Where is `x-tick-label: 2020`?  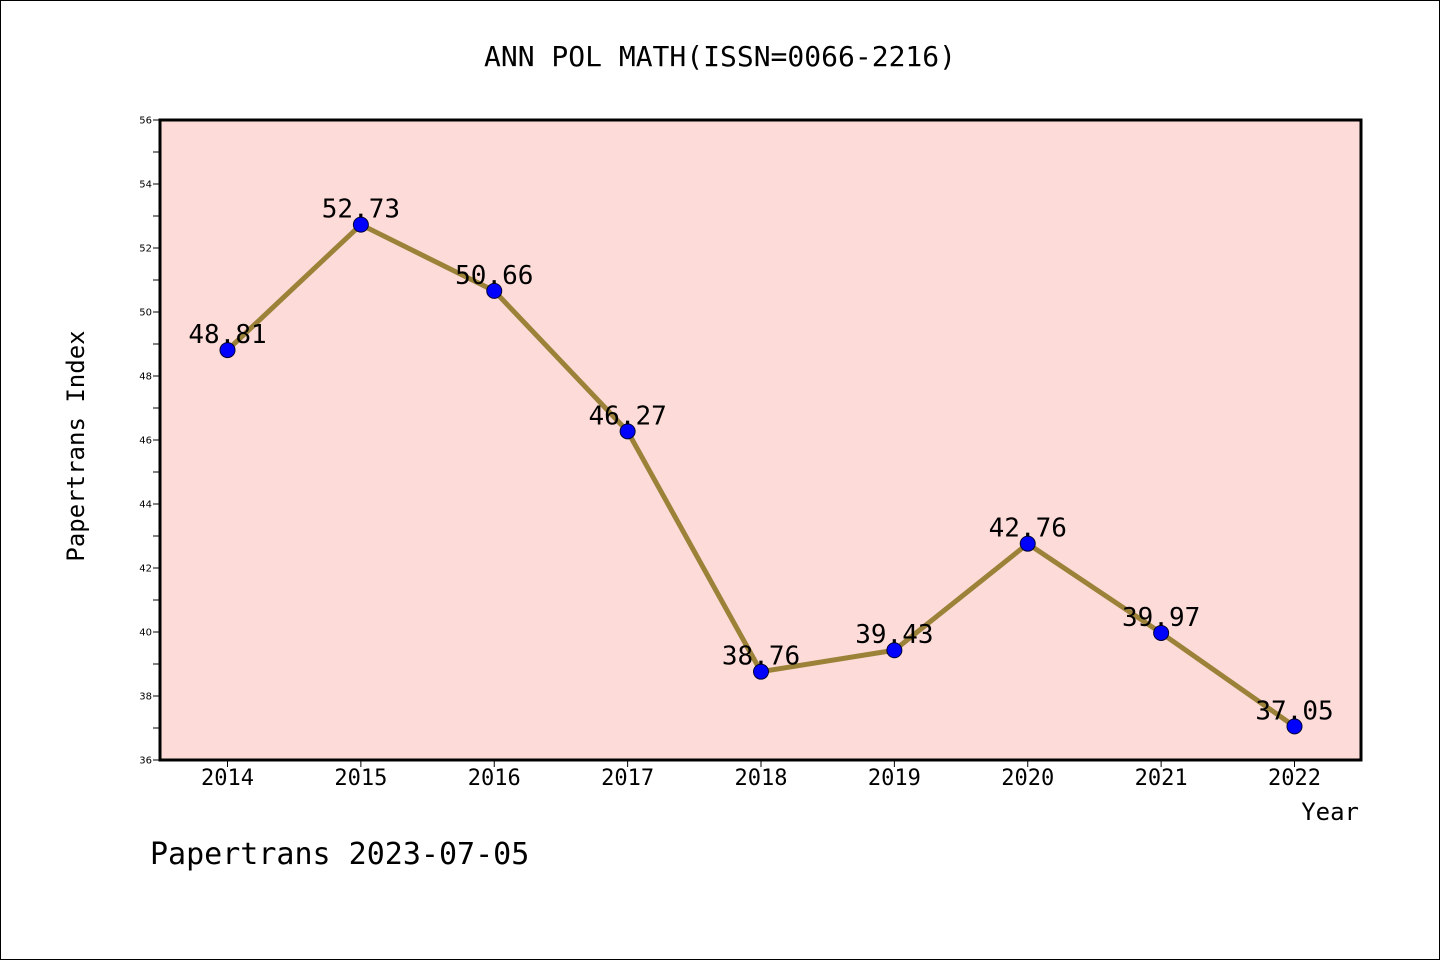 x-tick-label: 2020 is located at coordinates (1027, 778).